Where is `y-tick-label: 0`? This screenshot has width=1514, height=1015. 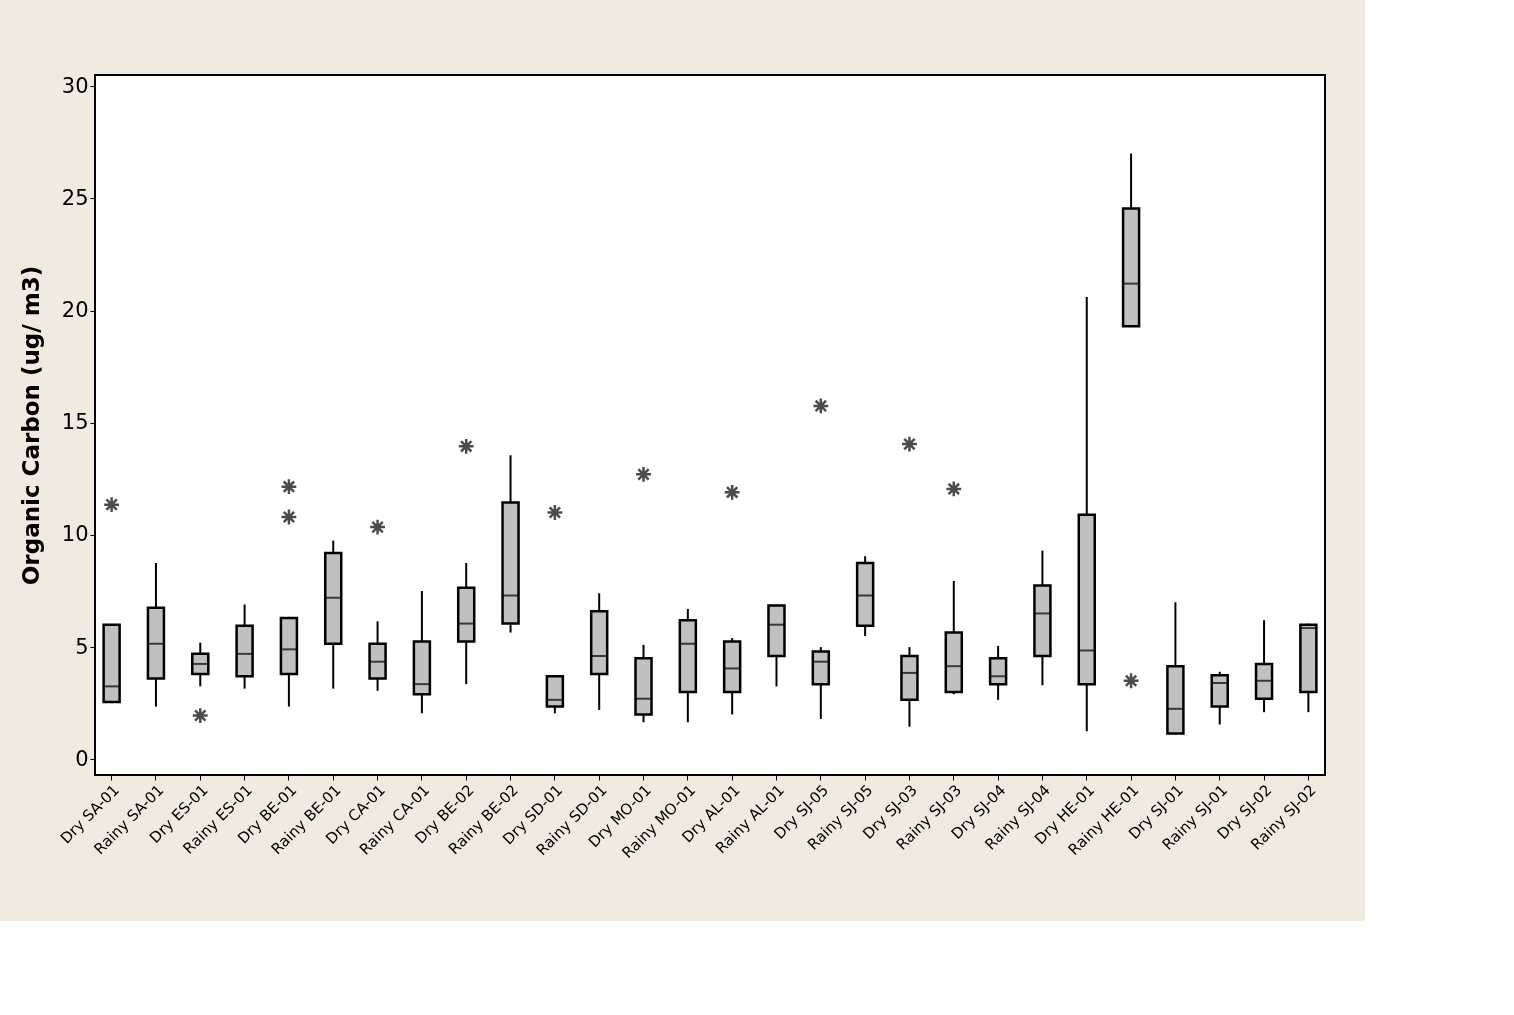 y-tick-label: 0 is located at coordinates (82, 758).